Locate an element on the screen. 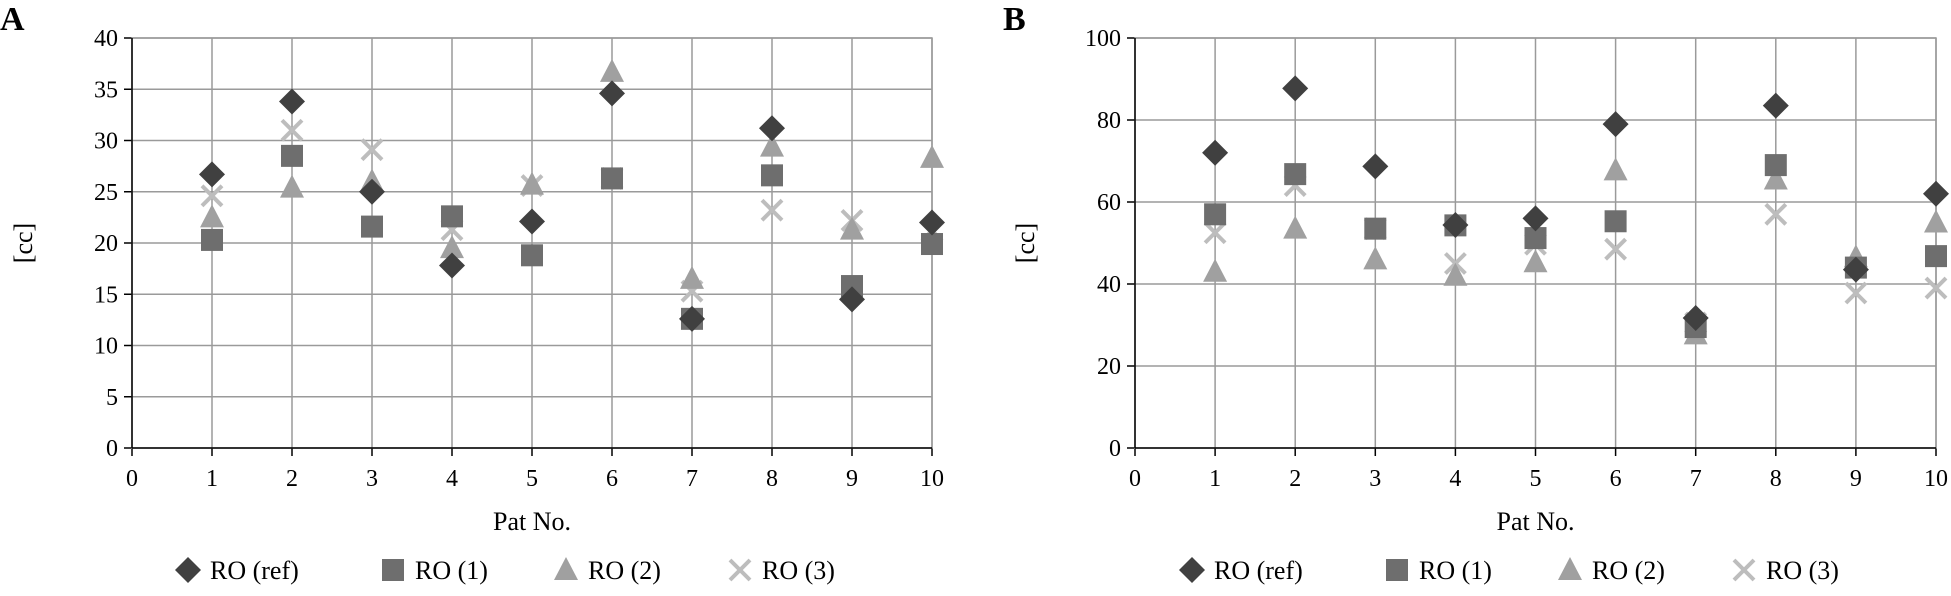 This screenshot has width=1951, height=596. panel-b-xtick-label: 0 is located at coordinates (1135, 479).